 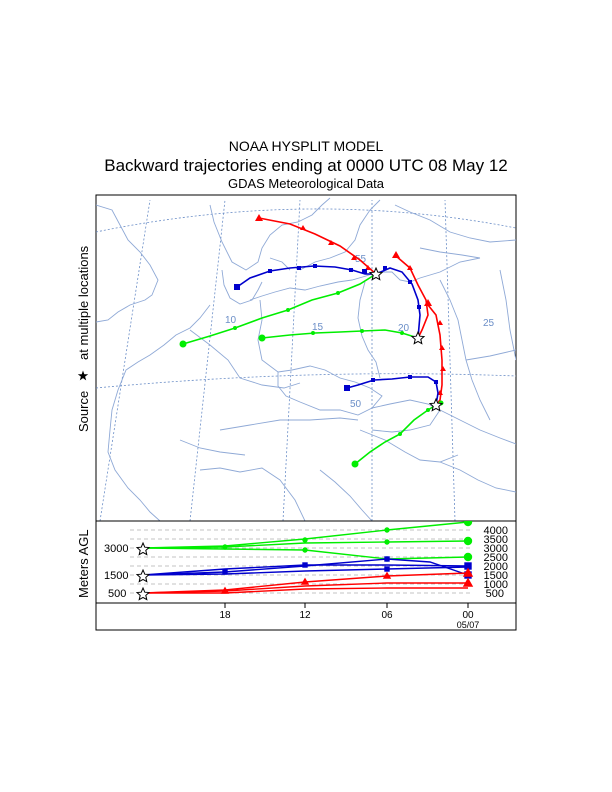 I want to click on profile-left-label-3000: 3000, so click(x=116, y=549).